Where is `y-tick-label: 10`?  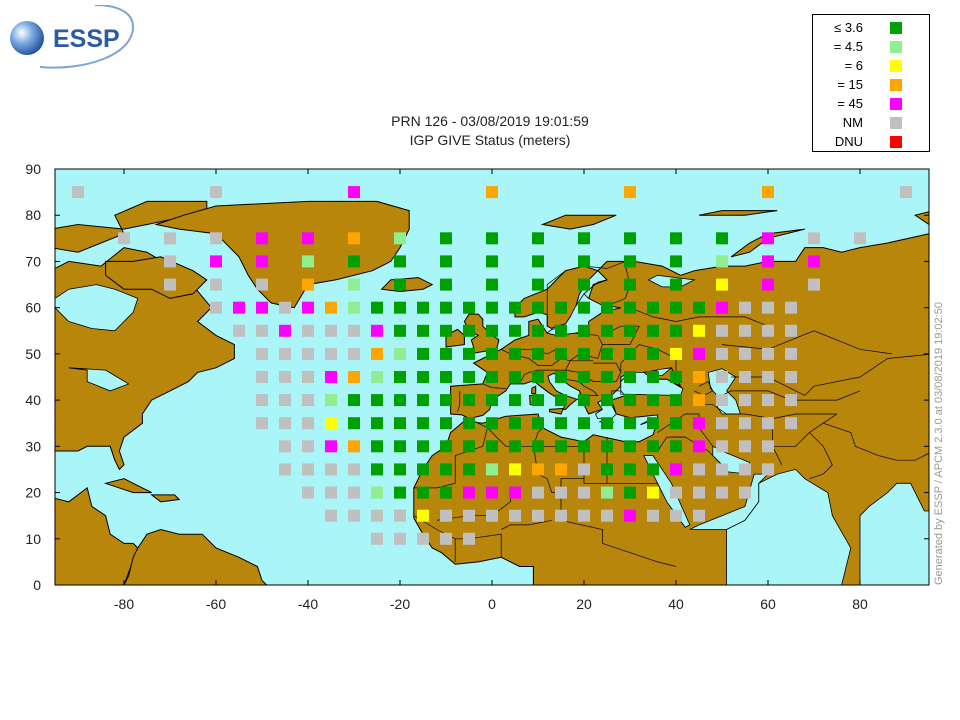
y-tick-label: 10 is located at coordinates (33, 539).